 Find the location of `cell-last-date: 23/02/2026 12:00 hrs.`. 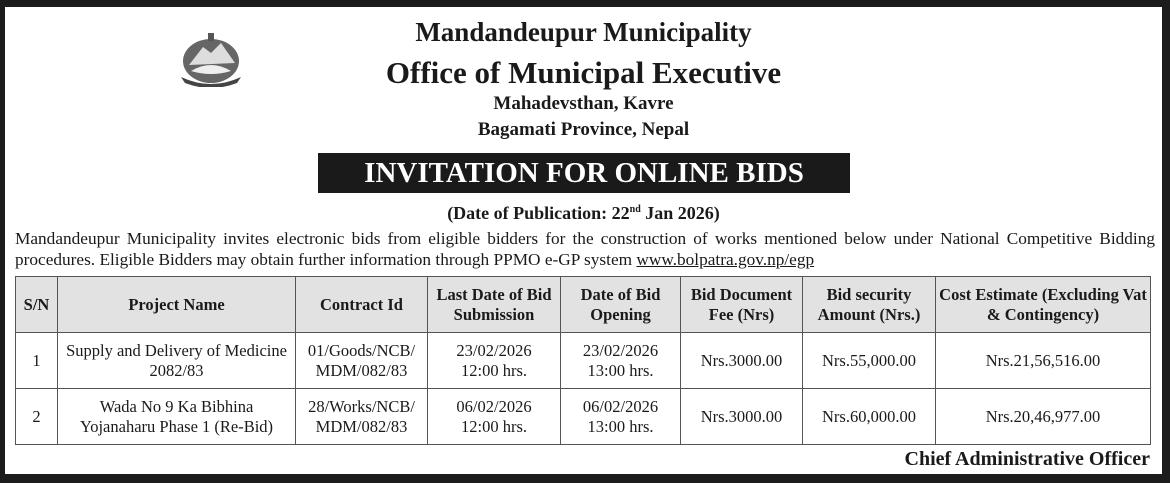

cell-last-date: 23/02/2026 12:00 hrs. is located at coordinates (494, 360).